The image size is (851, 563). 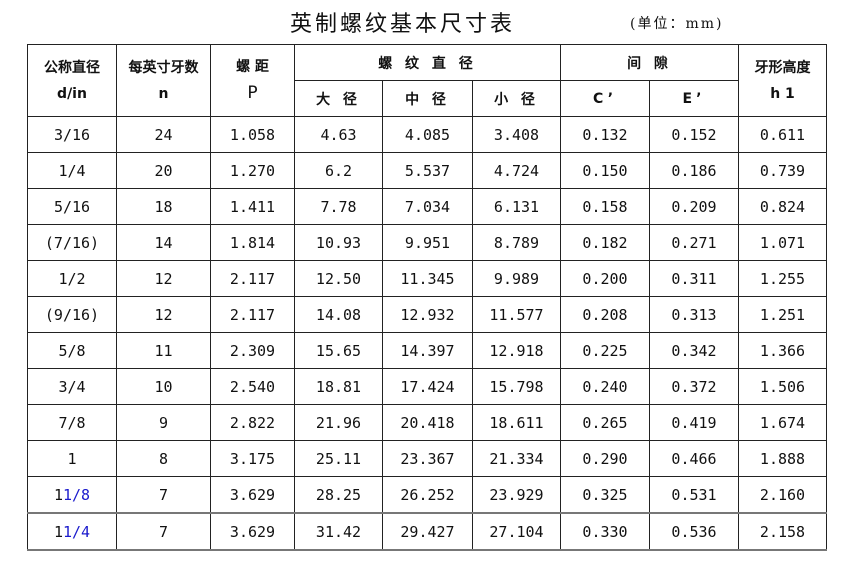 What do you see at coordinates (694, 458) in the screenshot?
I see `cell-e: 0.466` at bounding box center [694, 458].